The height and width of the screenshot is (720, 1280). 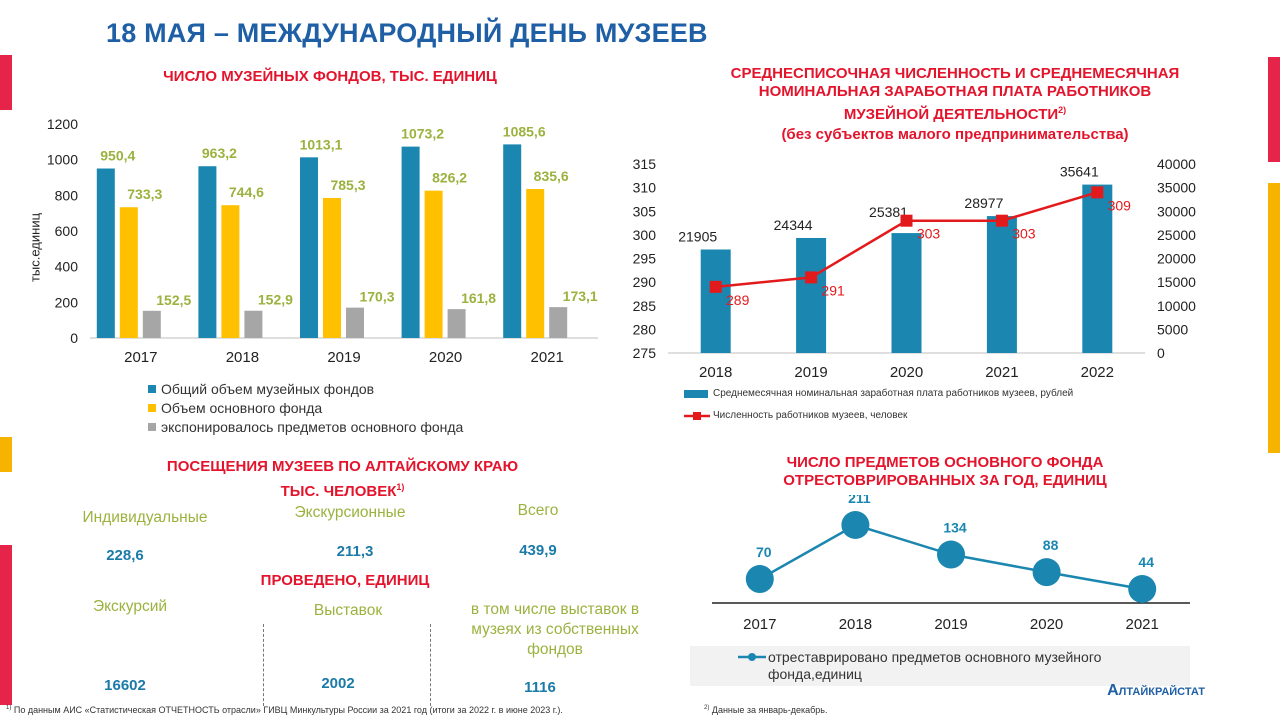 I want to click on footnote-1-sup: 1), so click(x=9, y=708).